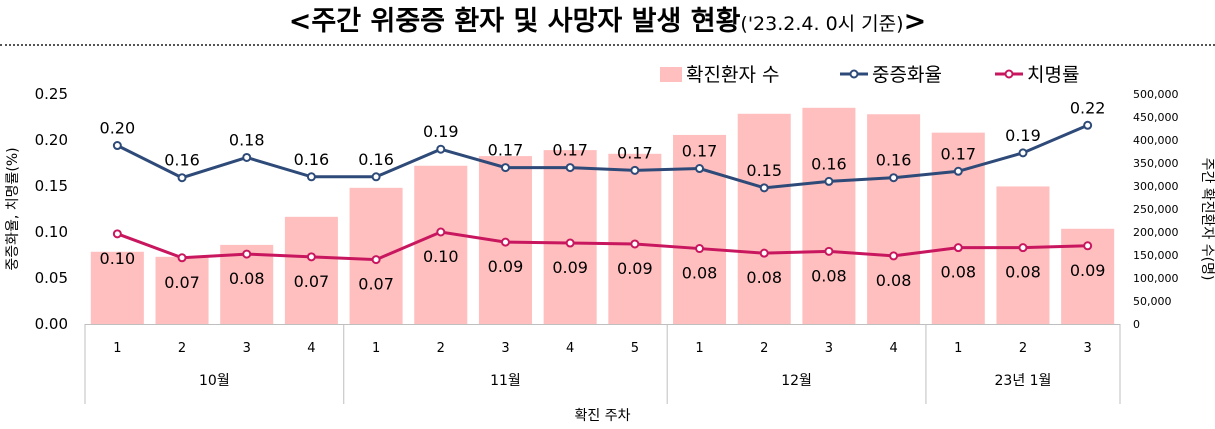  I want to click on data-label-severe-rate: 0.19, so click(1023, 135).